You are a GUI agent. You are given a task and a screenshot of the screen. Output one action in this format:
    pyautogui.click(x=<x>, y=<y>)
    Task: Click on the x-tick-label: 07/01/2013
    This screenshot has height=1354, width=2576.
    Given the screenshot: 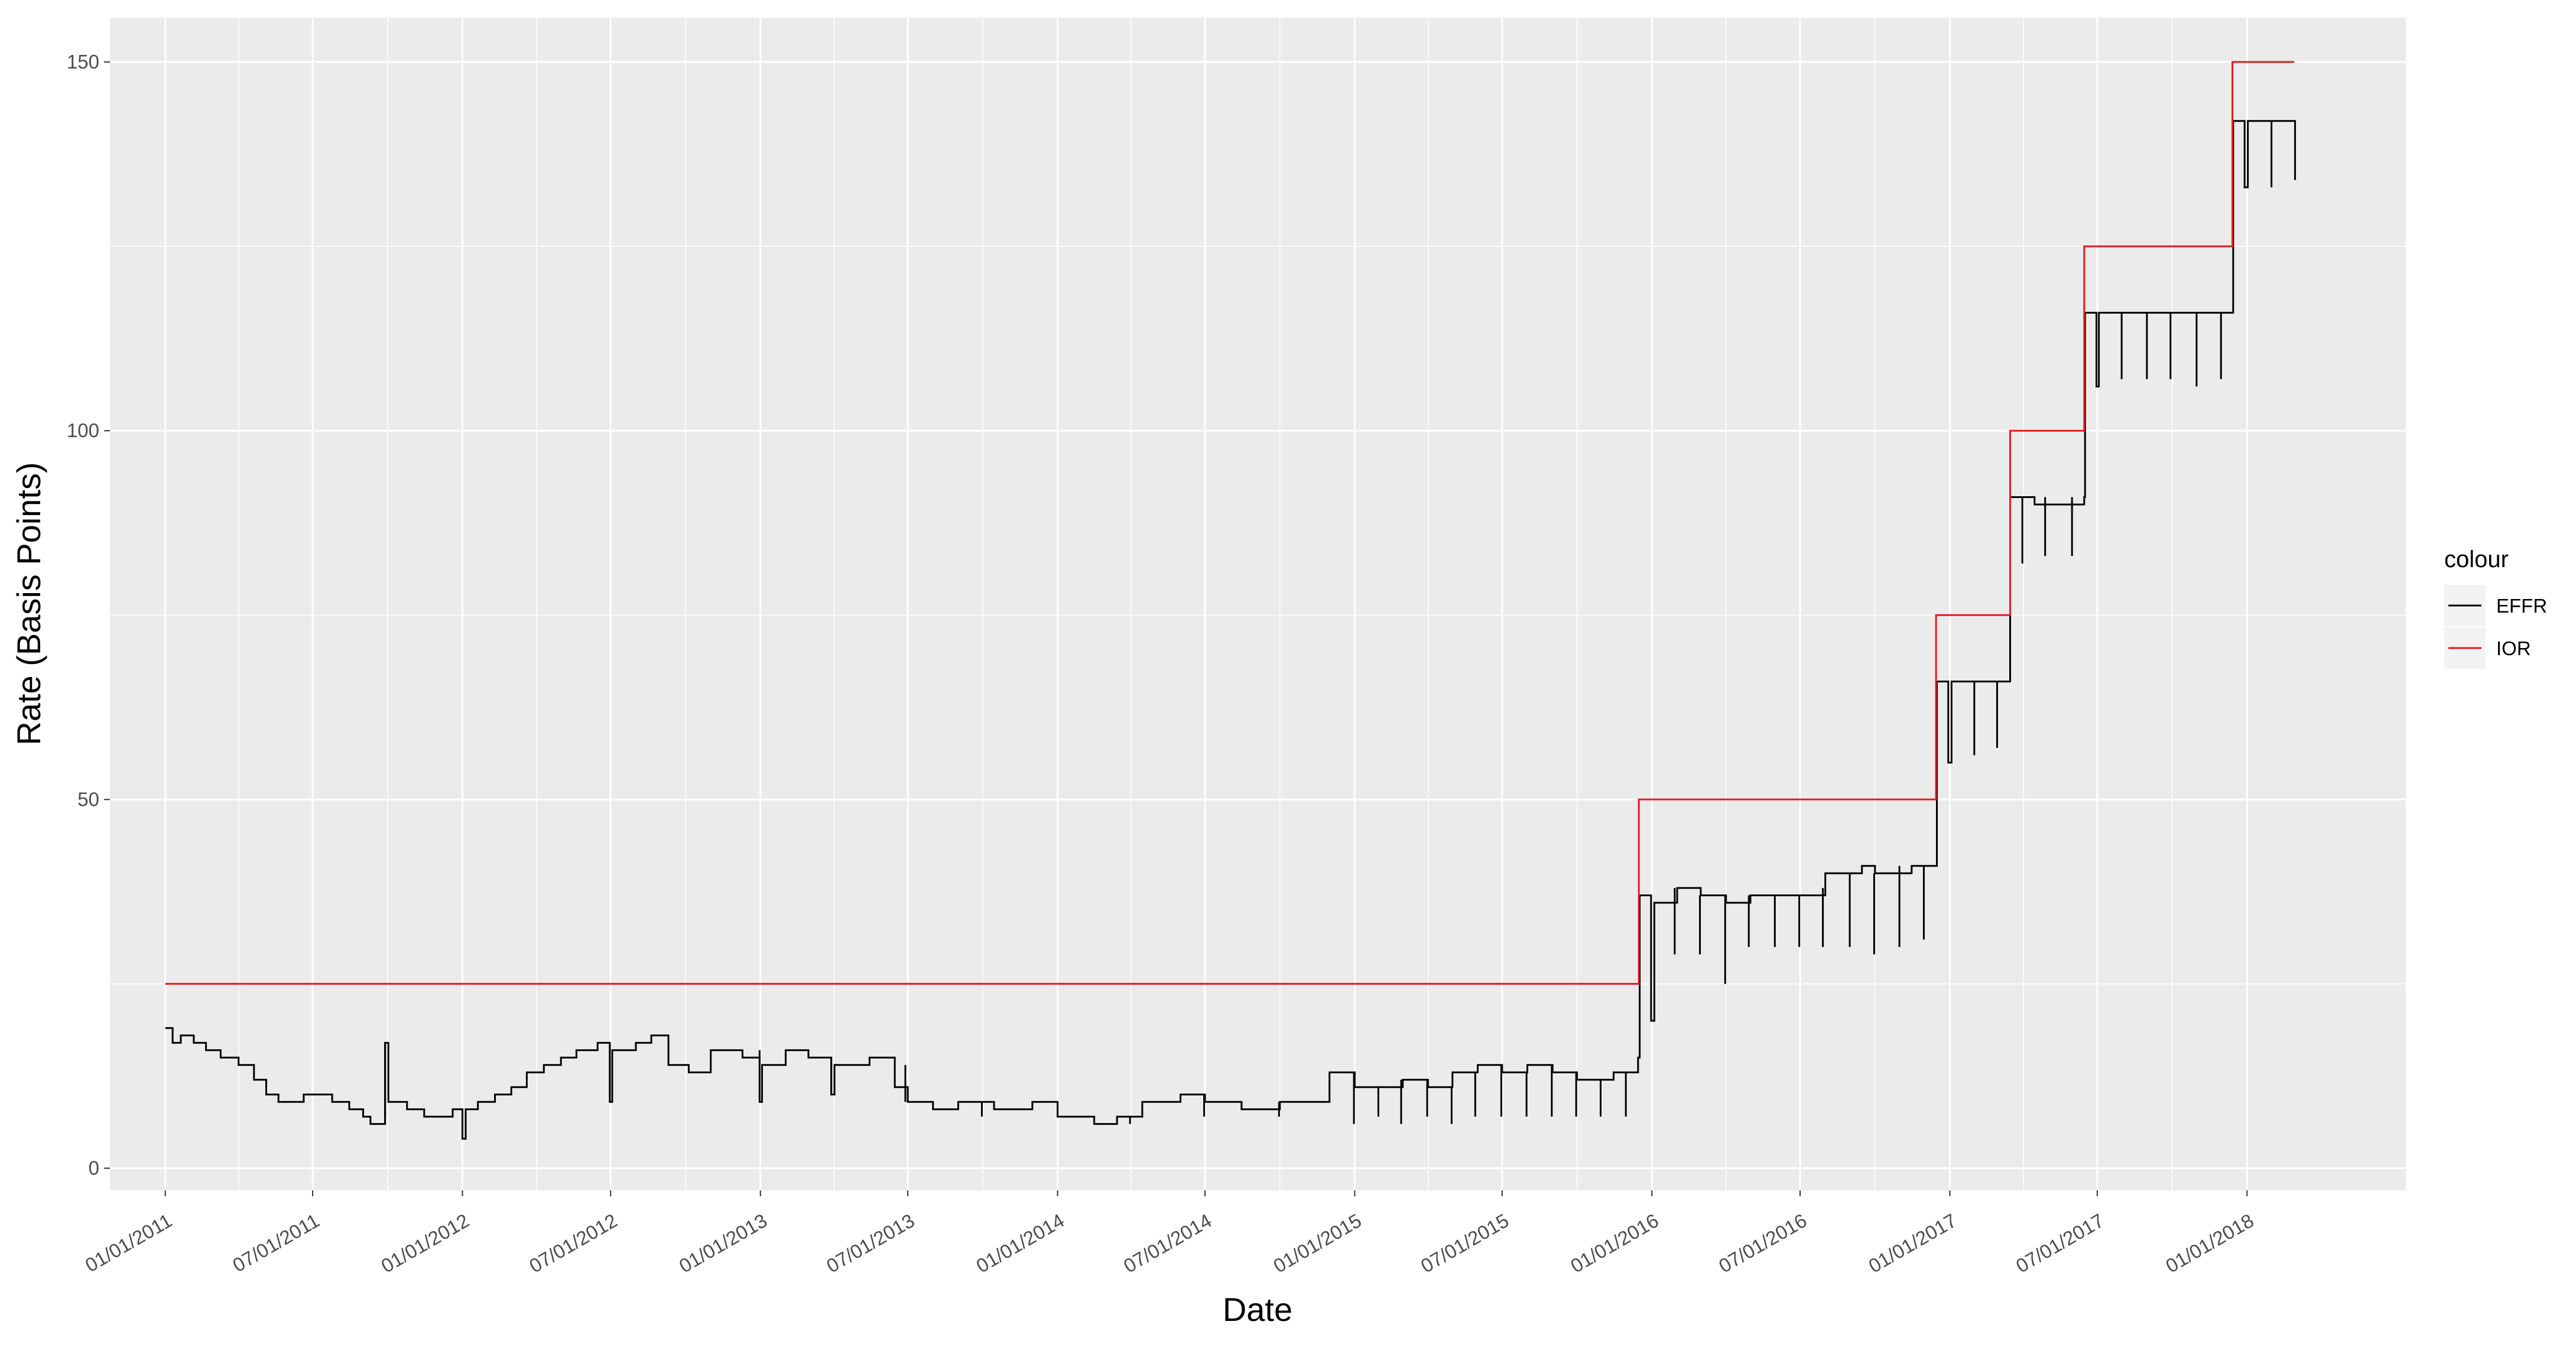 What is the action you would take?
    pyautogui.click(x=870, y=1243)
    